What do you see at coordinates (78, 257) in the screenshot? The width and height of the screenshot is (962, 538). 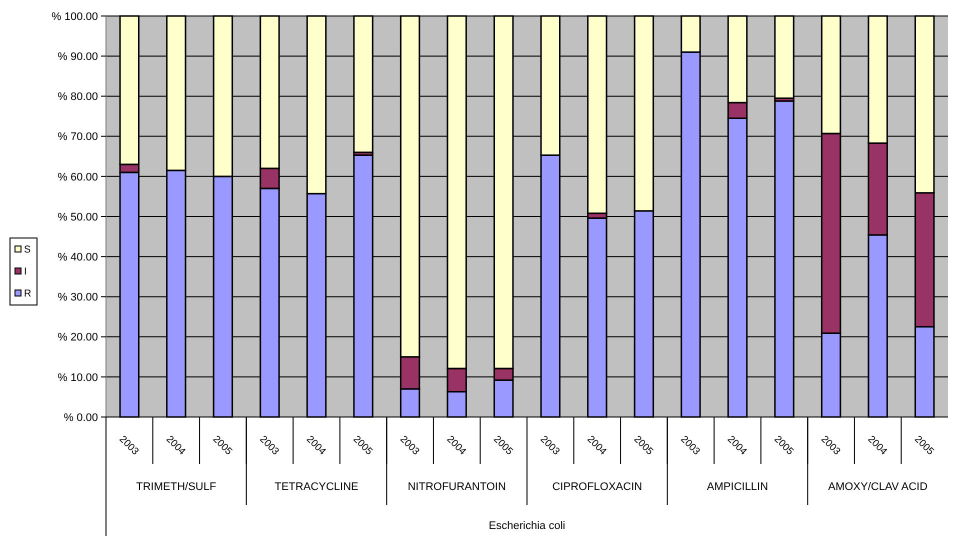 I see `y-tick-label: % 40.00` at bounding box center [78, 257].